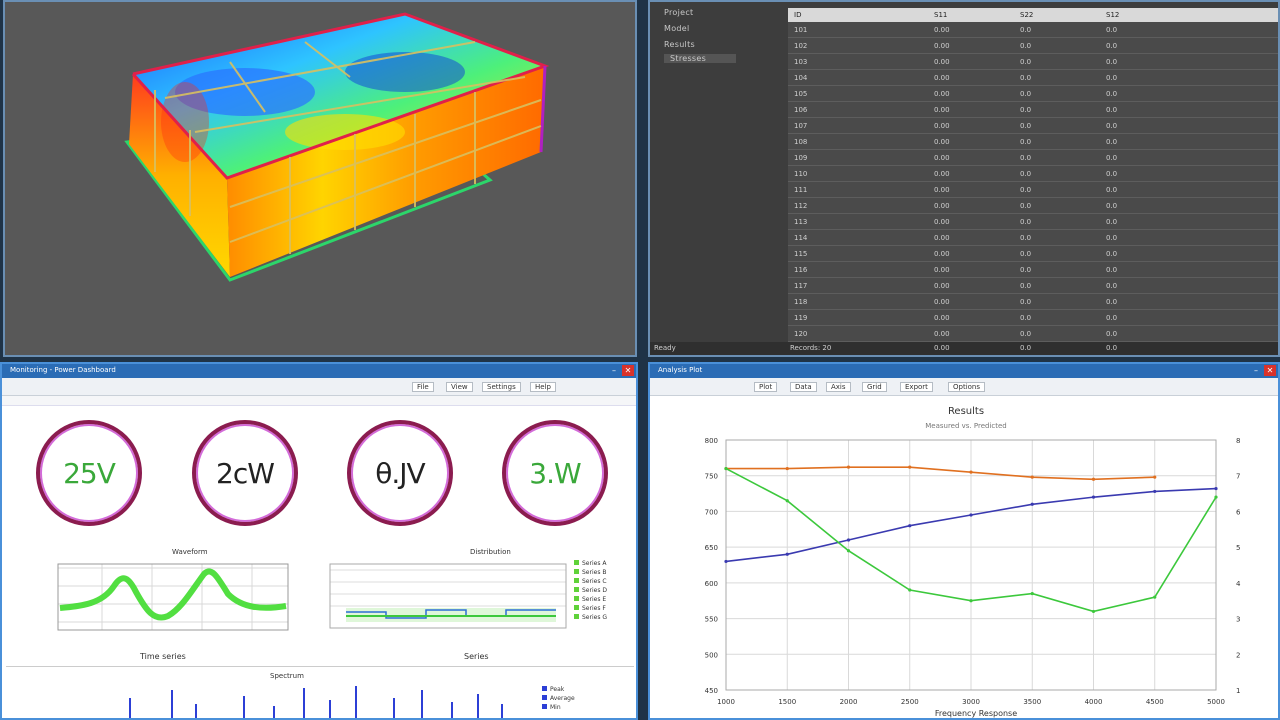 The width and height of the screenshot is (1280, 720). I want to click on x-axis-label: Frequency Response, so click(976, 713).